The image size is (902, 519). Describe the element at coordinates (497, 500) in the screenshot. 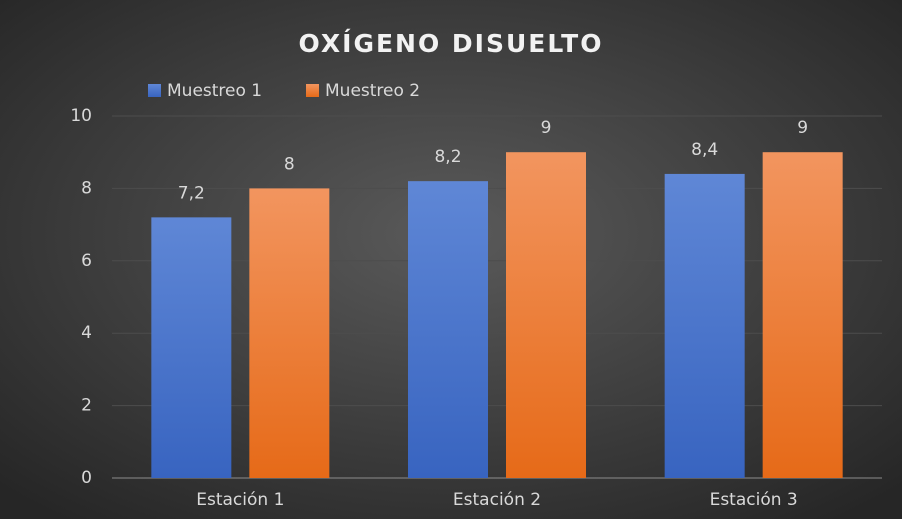

I see `x-tick-label: Estación 2` at that location.